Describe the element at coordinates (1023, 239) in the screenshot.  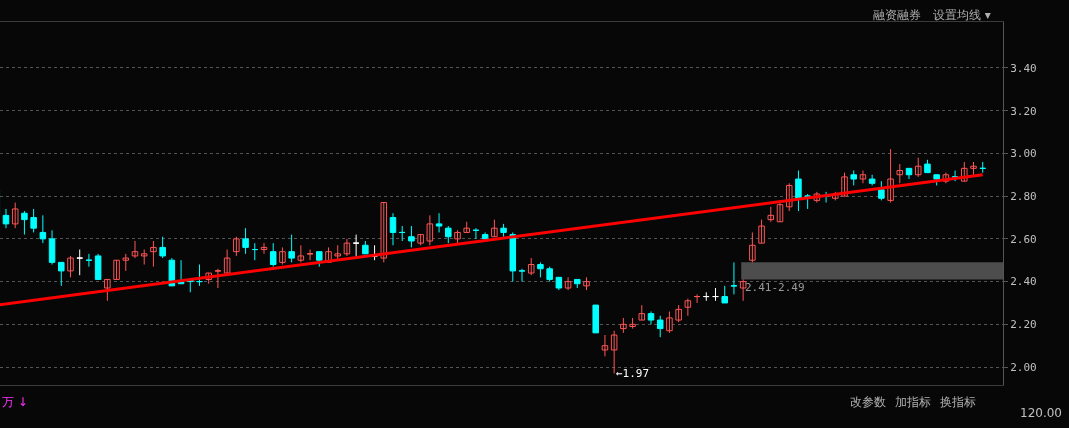
I see `y-tick-label: 2.60` at that location.